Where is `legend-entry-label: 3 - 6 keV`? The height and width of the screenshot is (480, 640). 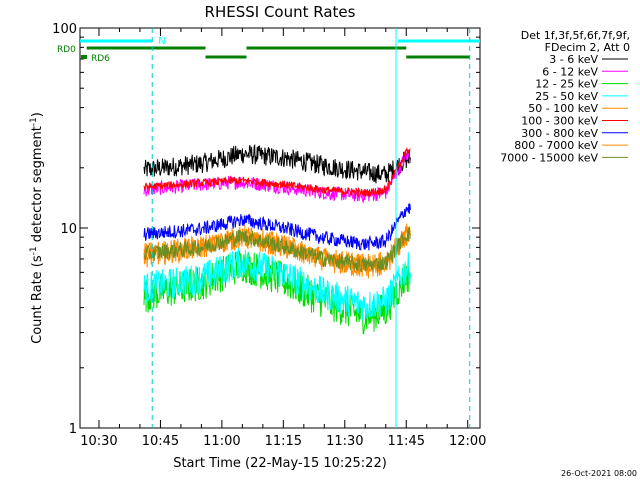
legend-entry-label: 3 - 6 keV is located at coordinates (573, 59).